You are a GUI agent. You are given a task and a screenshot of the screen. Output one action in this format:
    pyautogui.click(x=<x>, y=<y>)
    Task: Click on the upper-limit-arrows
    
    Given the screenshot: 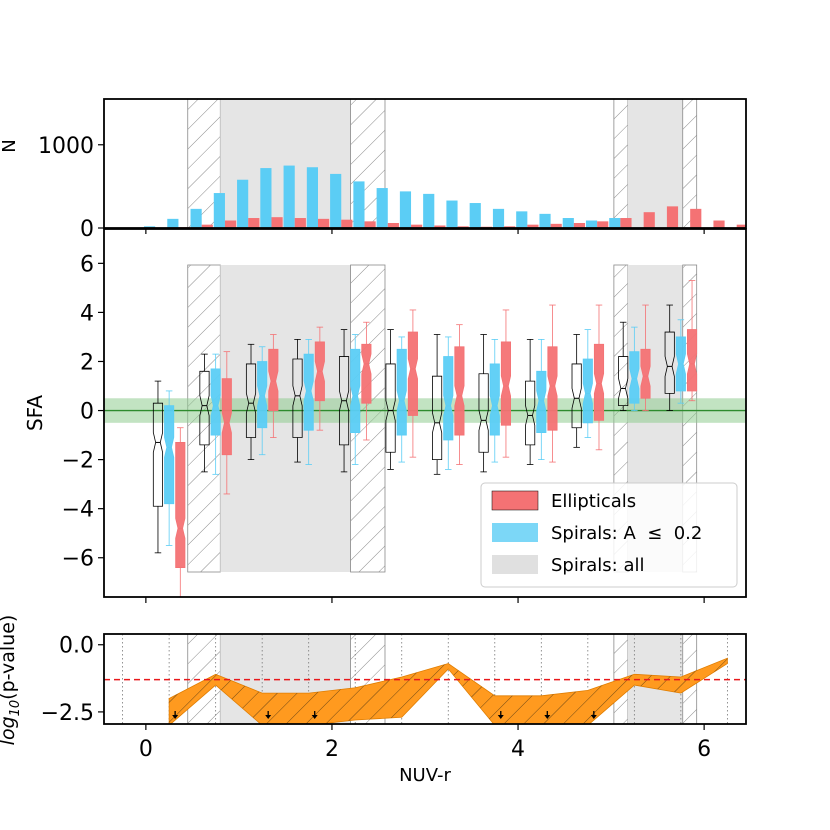 What is the action you would take?
    pyautogui.click(x=384, y=715)
    